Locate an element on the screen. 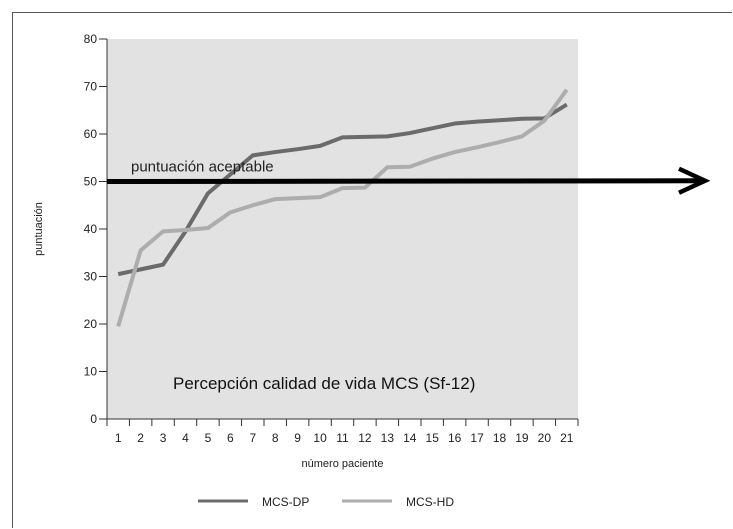 This screenshot has height=529, width=733. x-tick-label-5: 5 is located at coordinates (208, 438).